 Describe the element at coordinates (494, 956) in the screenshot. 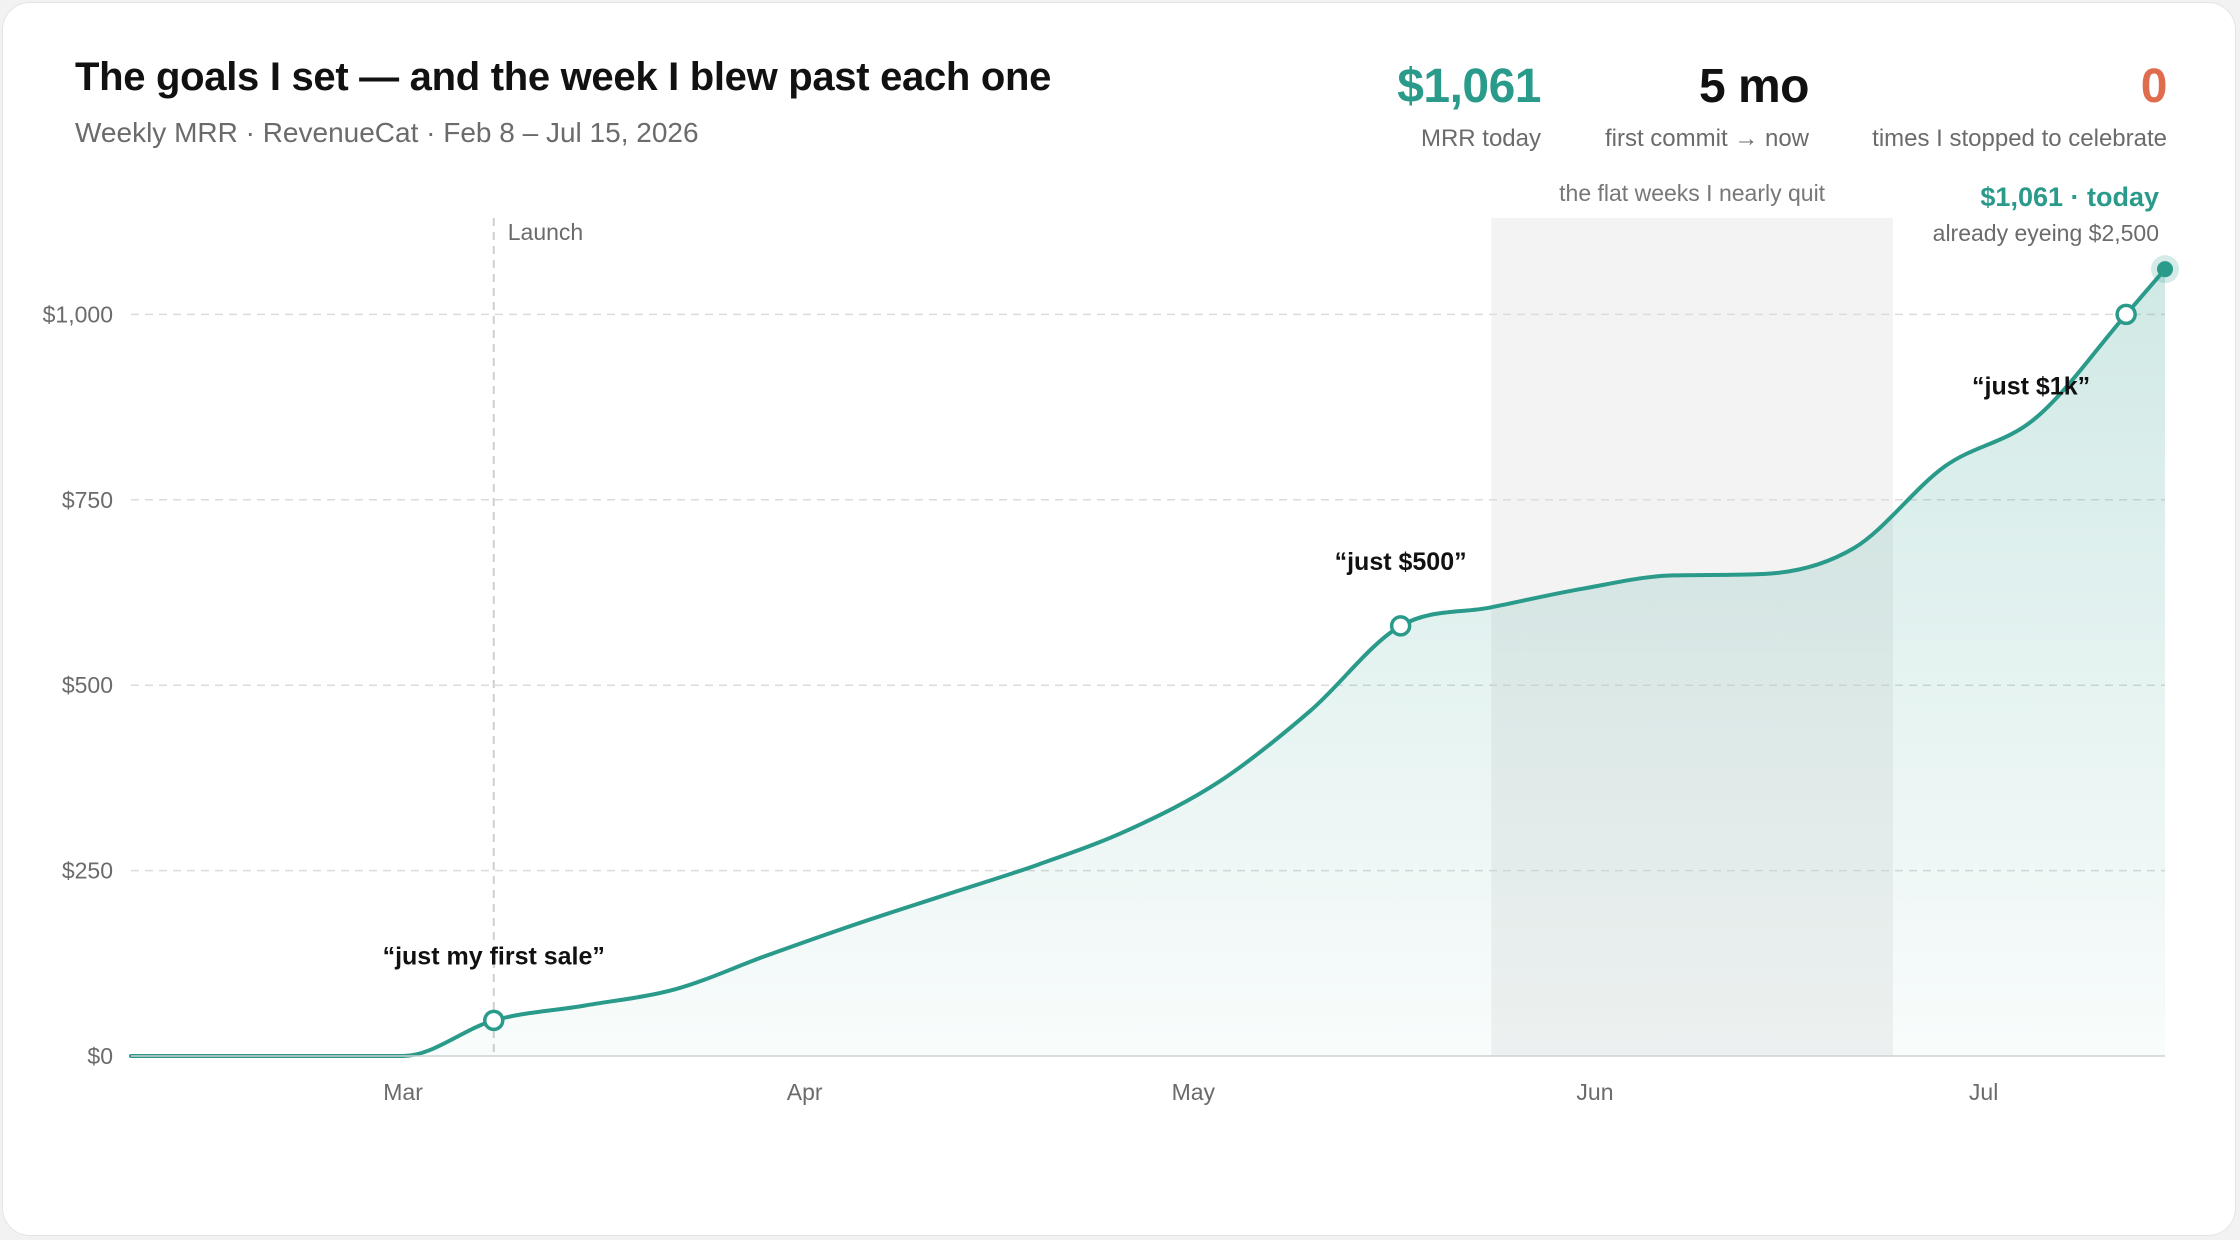

I see `milestone-label: “just my first sale”` at that location.